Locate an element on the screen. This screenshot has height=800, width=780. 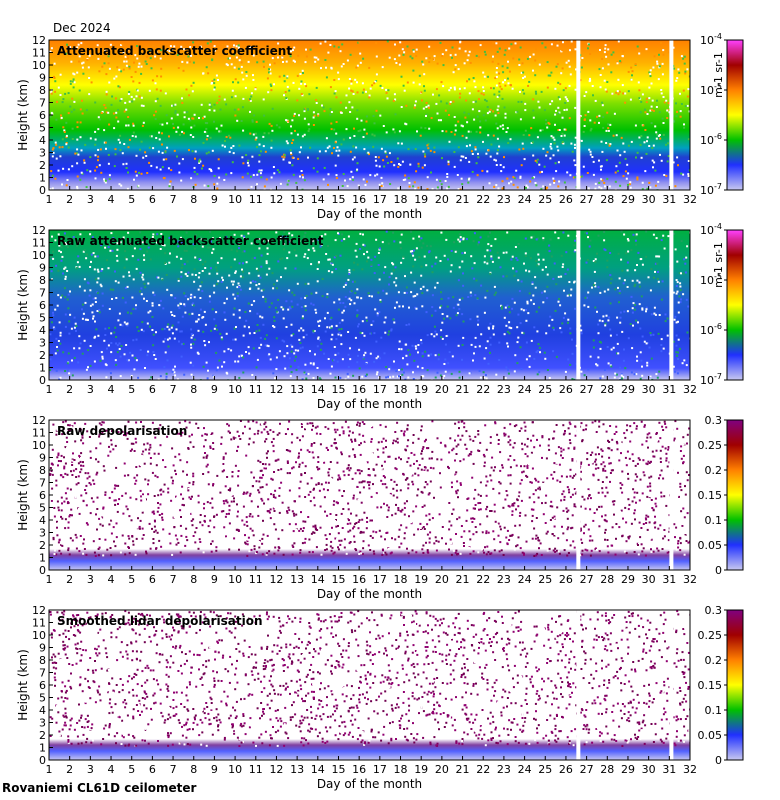
y-tick-label: 10 is located at coordinates (39, 635).